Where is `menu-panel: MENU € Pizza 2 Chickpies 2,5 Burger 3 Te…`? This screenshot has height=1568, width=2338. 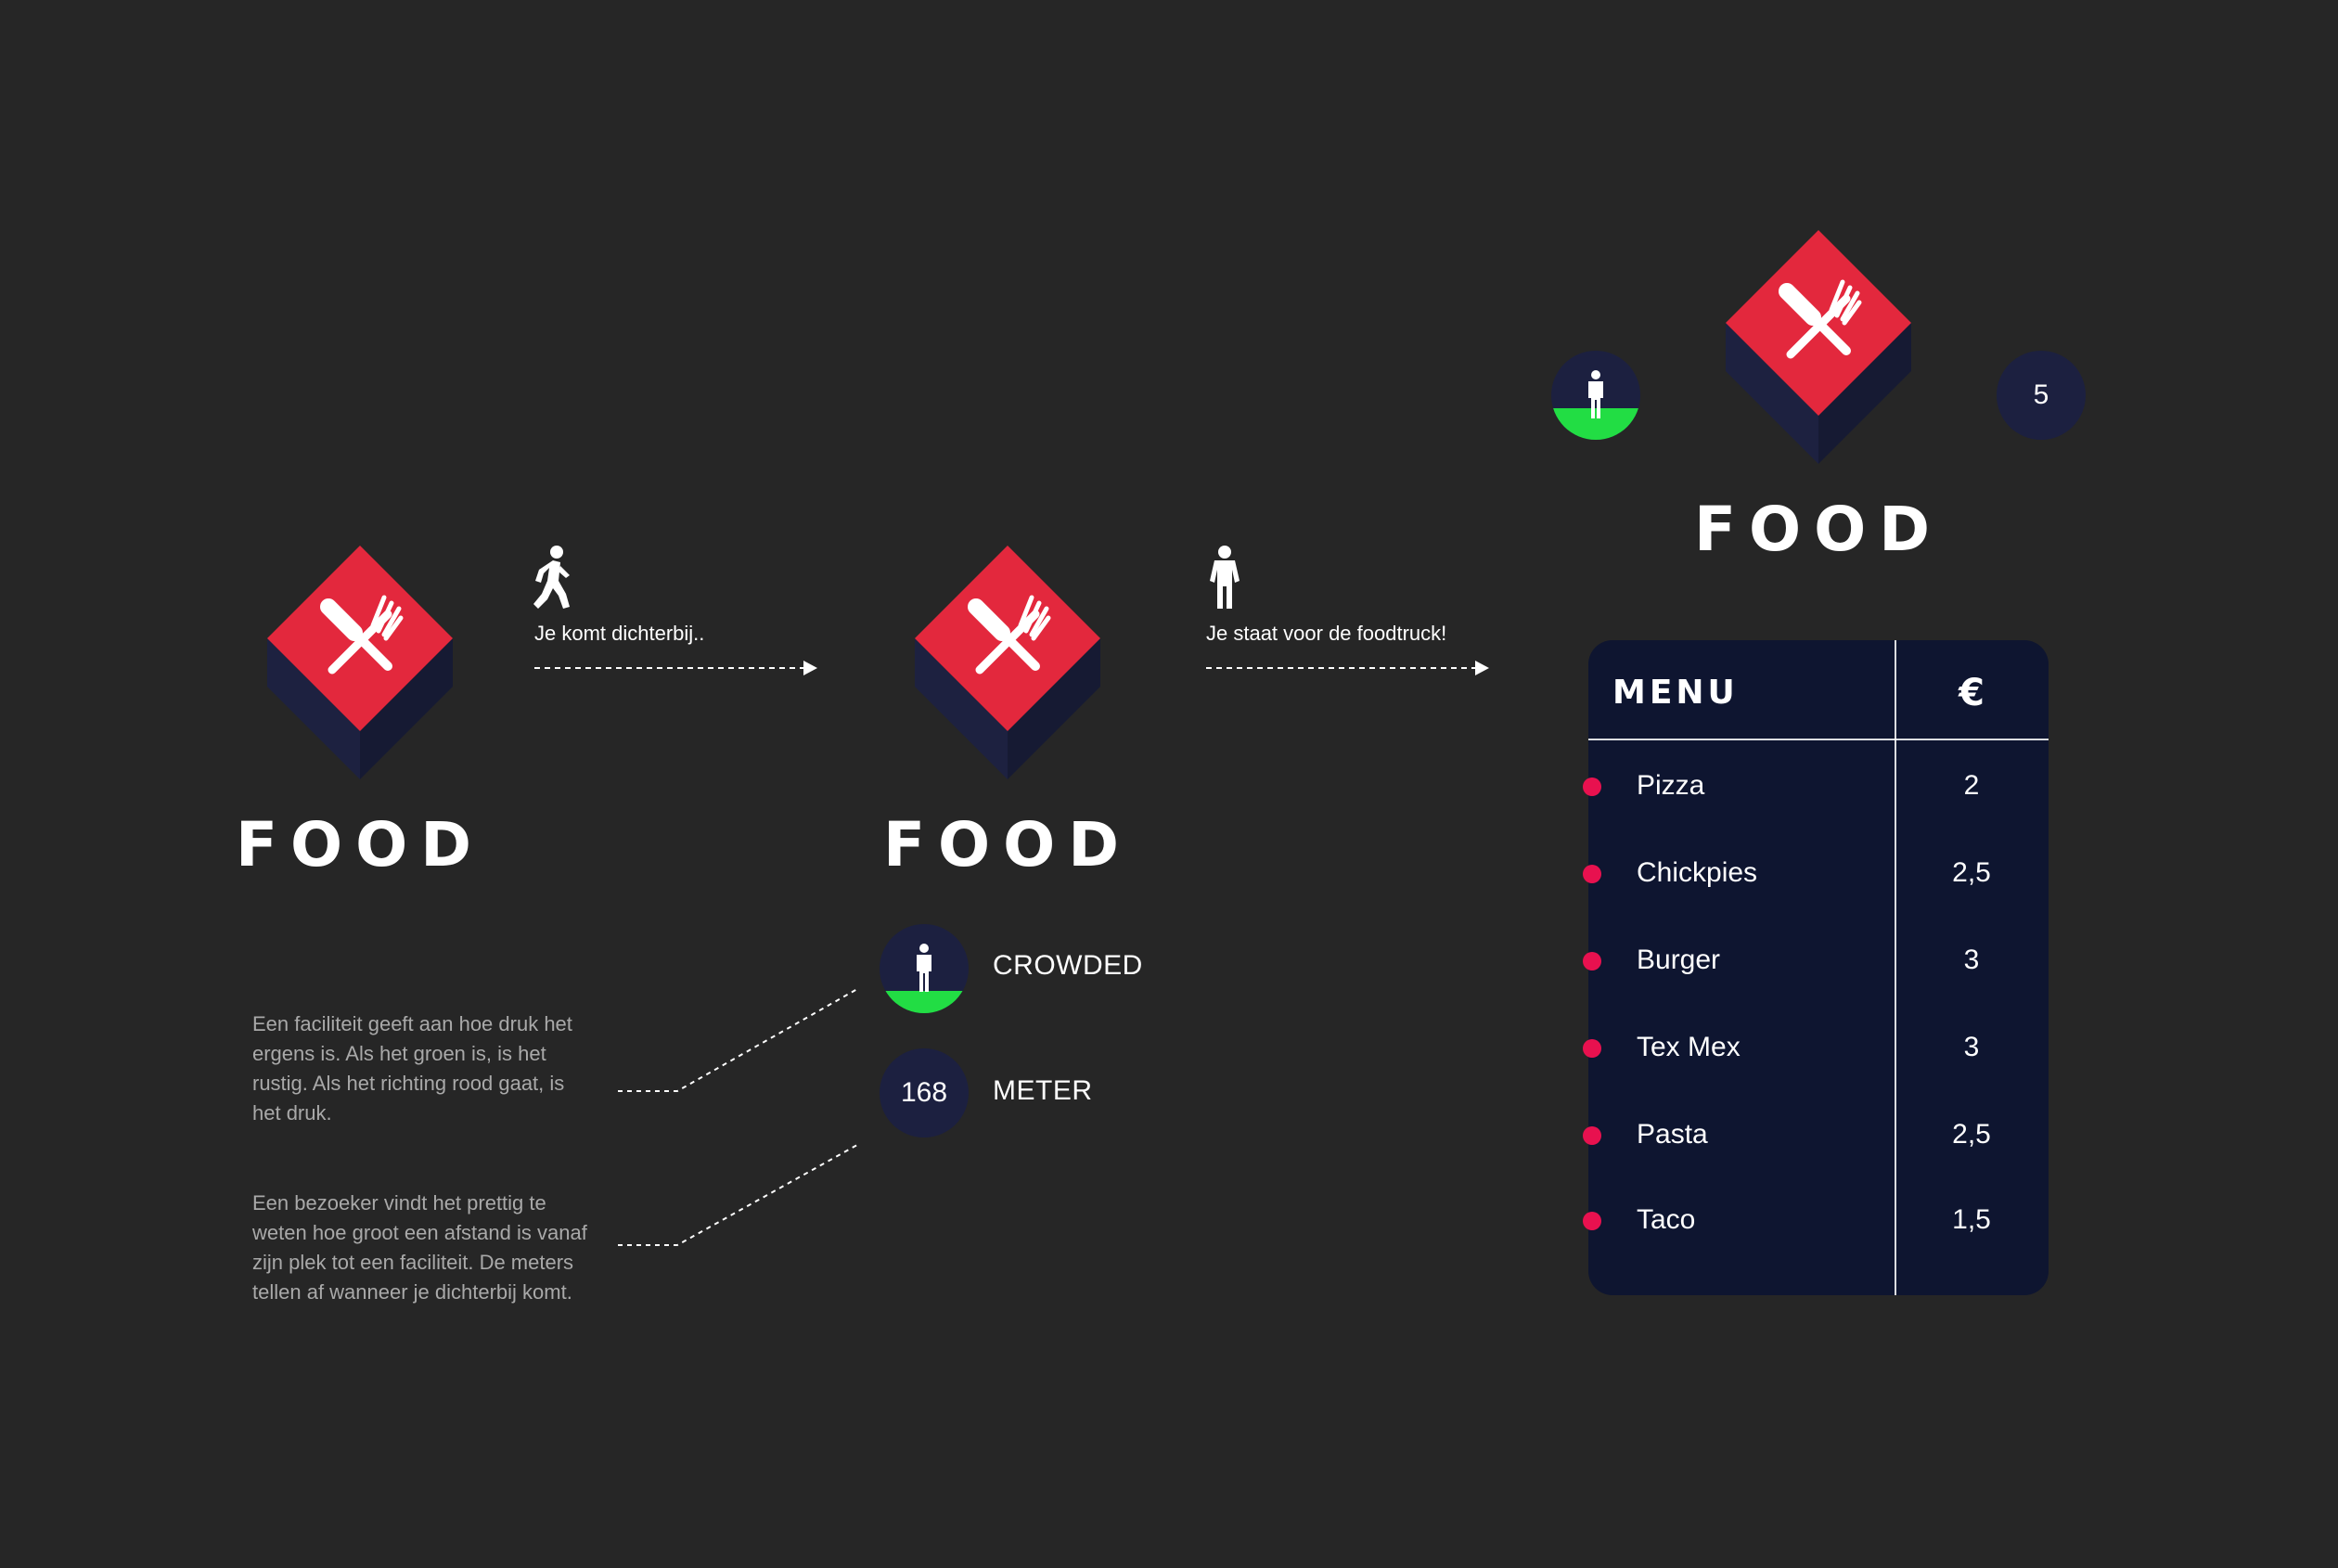 menu-panel: MENU € Pizza 2 Chickpies 2,5 Burger 3 Te… is located at coordinates (1816, 967).